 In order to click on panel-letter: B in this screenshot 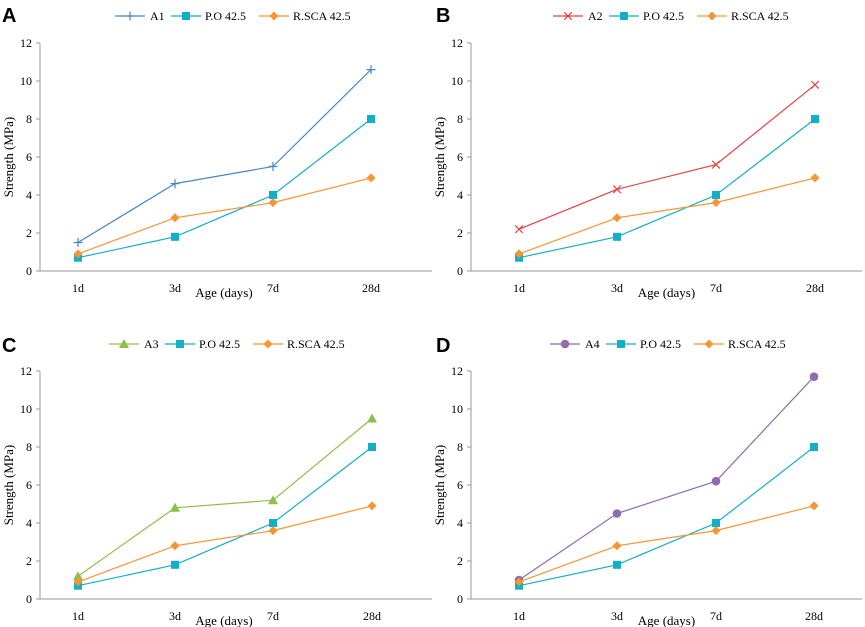, I will do `click(443, 16)`.